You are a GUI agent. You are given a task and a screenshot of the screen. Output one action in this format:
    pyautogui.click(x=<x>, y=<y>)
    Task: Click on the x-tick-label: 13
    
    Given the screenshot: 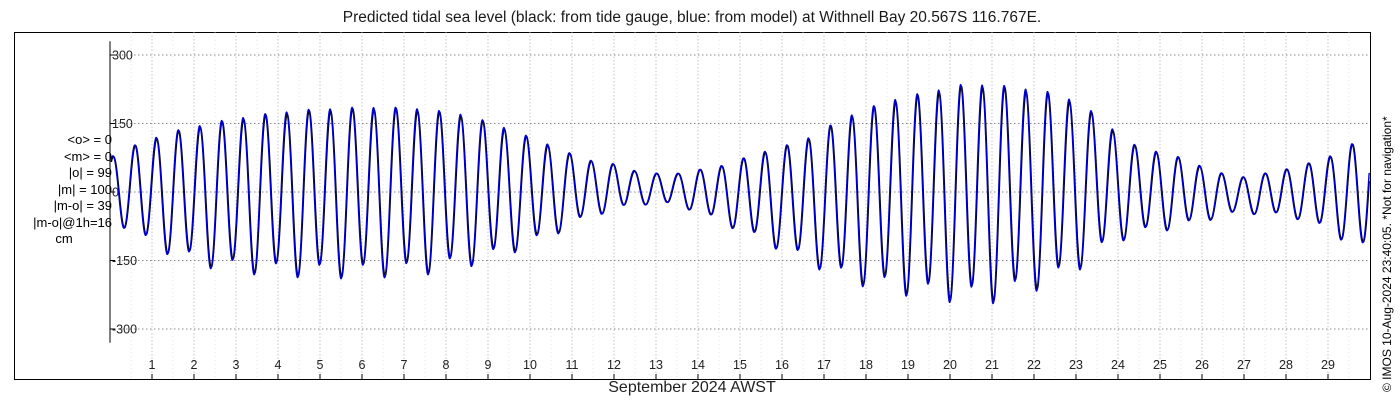 What is the action you would take?
    pyautogui.click(x=656, y=365)
    